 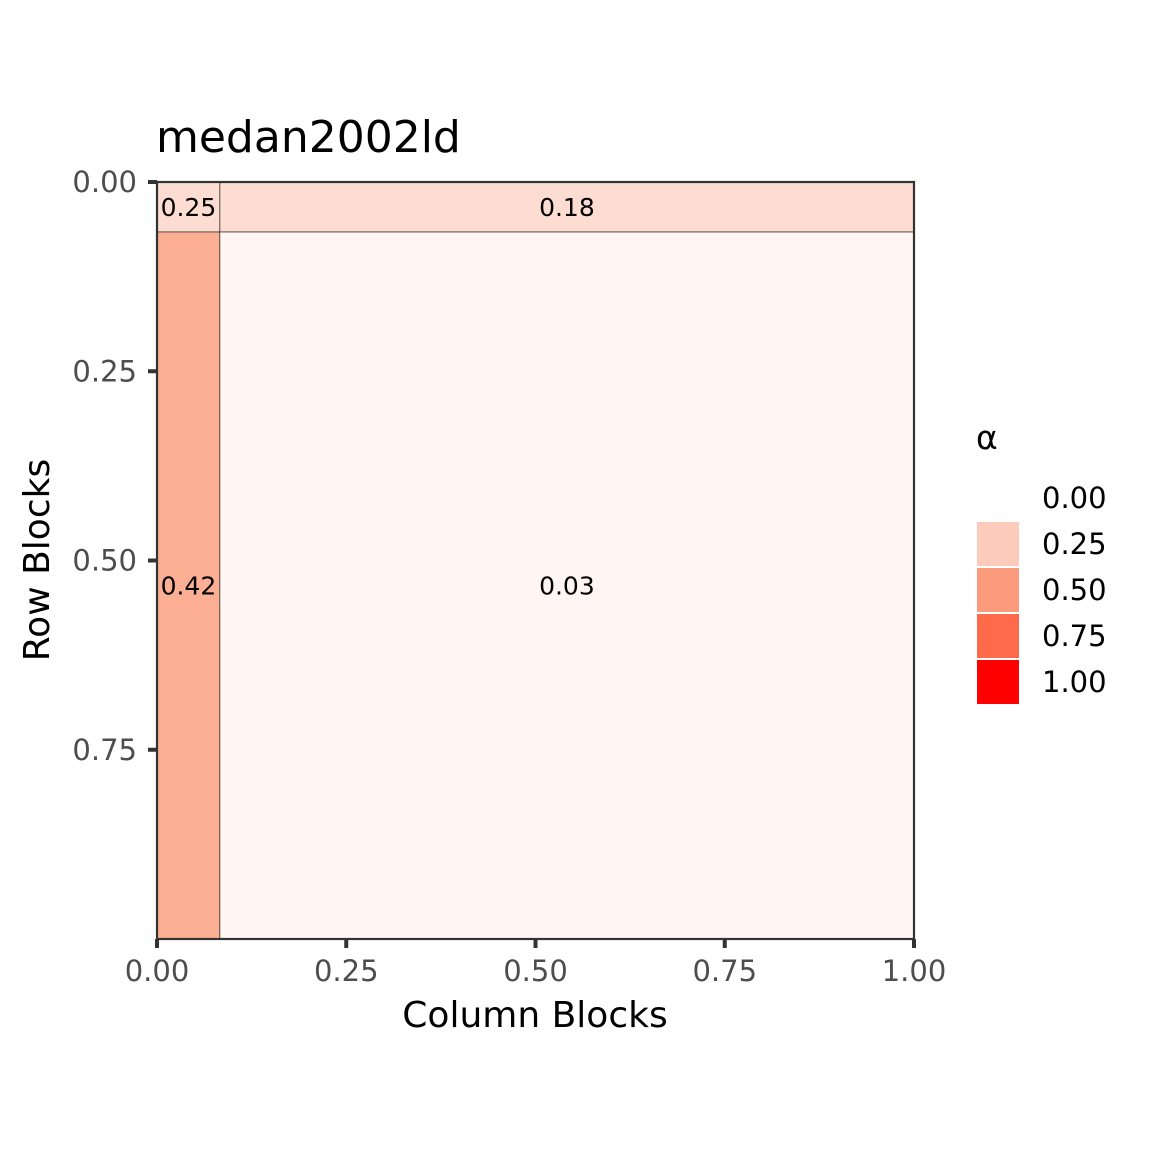 I want to click on y-tick-label: 0.75, so click(x=104, y=750).